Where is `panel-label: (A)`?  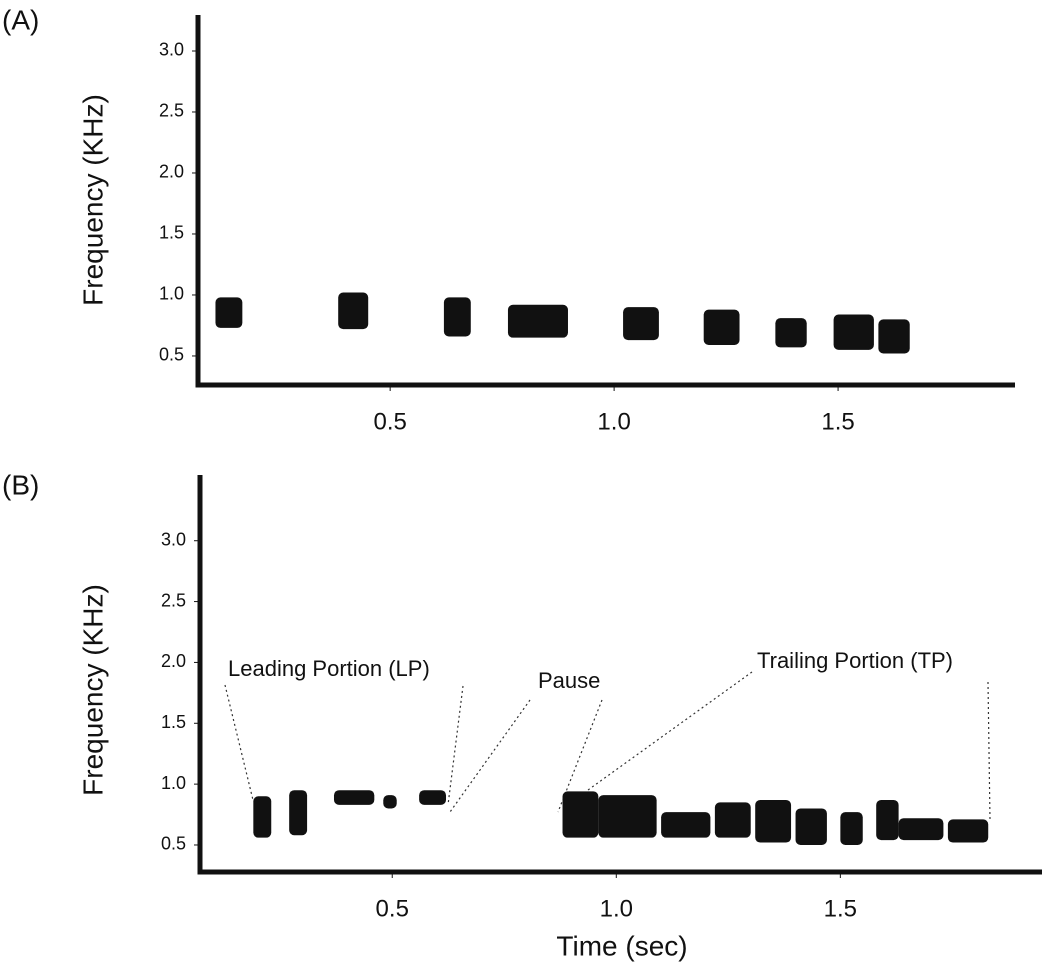
panel-label: (A) is located at coordinates (20, 19).